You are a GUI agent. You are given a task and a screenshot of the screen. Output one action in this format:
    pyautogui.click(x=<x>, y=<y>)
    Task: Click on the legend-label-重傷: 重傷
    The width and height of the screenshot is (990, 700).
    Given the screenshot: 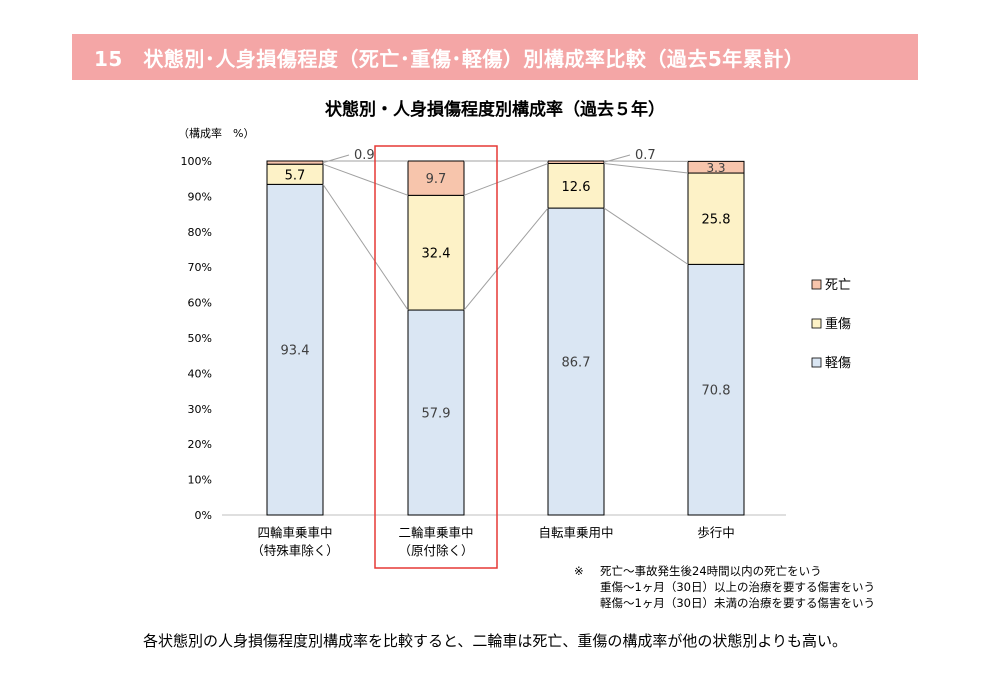 What is the action you would take?
    pyautogui.click(x=838, y=324)
    